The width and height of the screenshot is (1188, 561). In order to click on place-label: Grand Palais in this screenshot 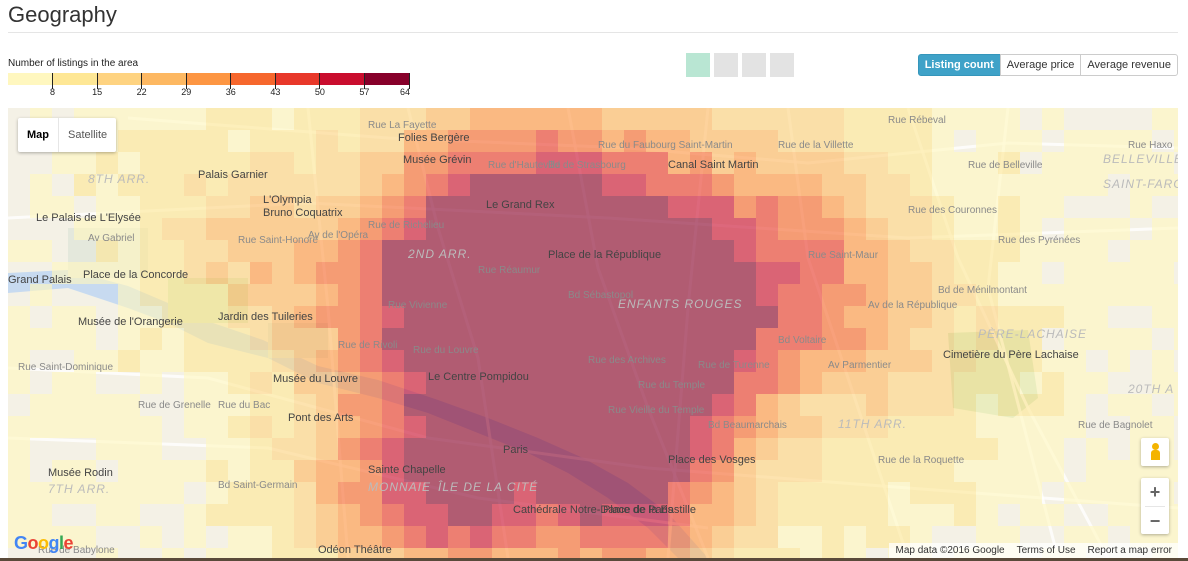, I will do `click(40, 280)`.